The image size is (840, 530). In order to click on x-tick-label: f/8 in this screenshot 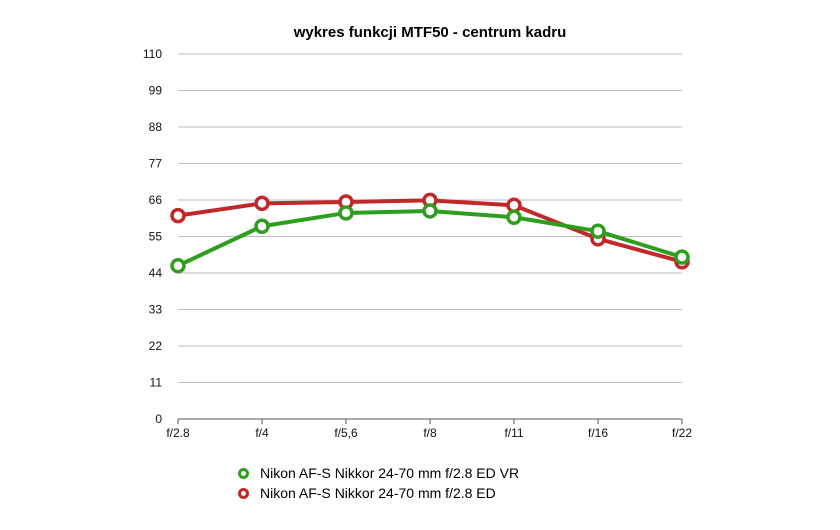, I will do `click(430, 433)`.